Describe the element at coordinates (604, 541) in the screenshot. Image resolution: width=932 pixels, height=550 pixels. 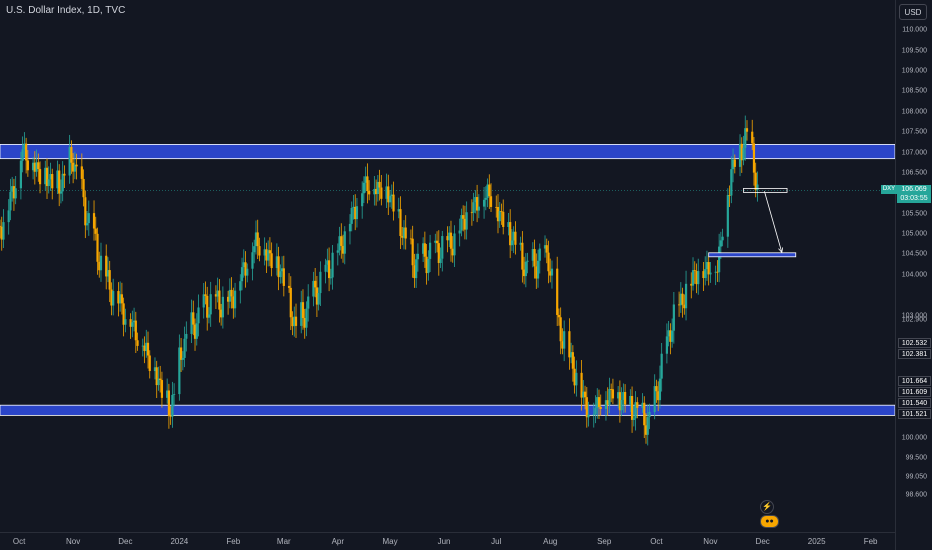
I see `time-tick-label: Sep` at that location.